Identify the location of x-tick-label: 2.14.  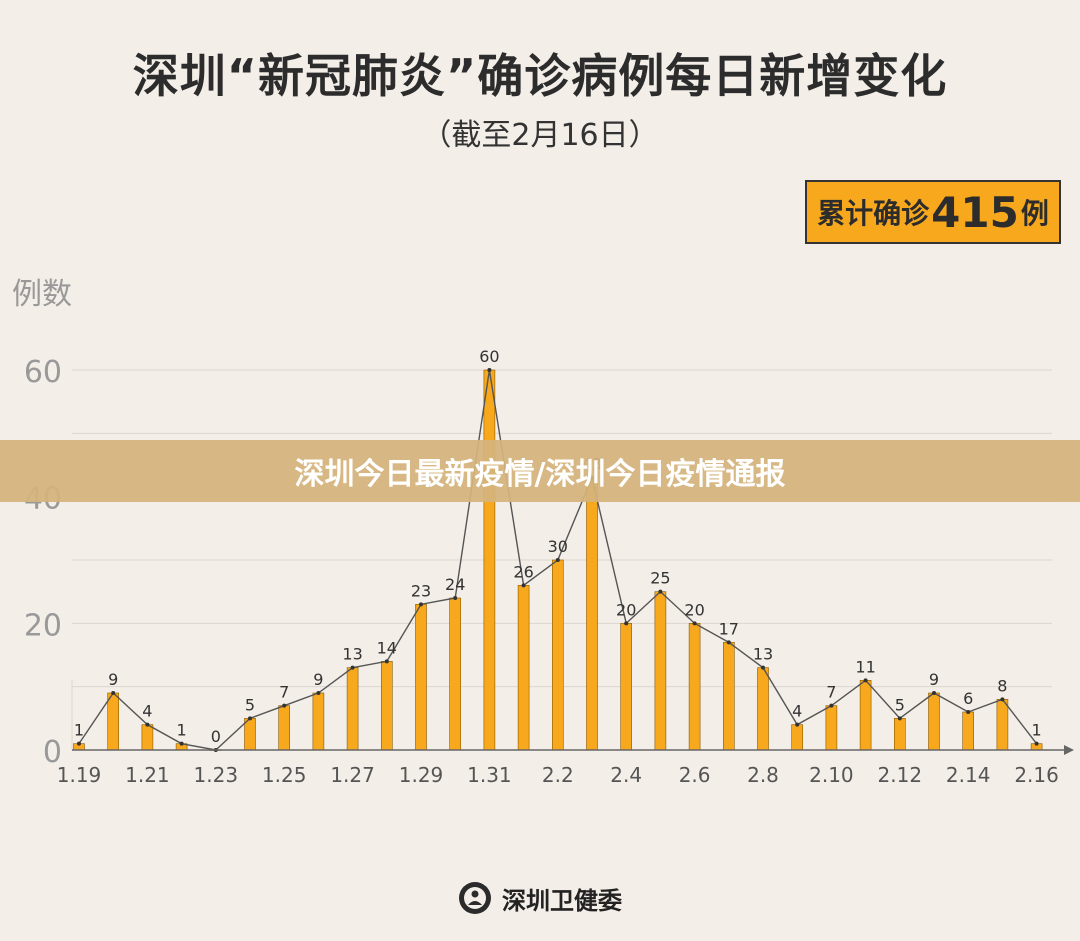
(968, 775).